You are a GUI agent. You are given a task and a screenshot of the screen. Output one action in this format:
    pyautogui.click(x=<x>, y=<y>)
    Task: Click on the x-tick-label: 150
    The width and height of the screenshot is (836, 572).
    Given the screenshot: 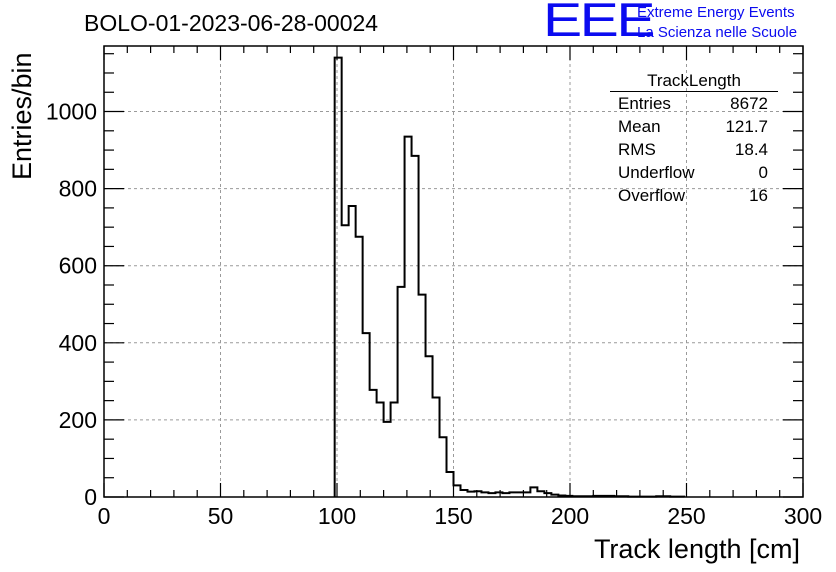 What is the action you would take?
    pyautogui.click(x=453, y=516)
    